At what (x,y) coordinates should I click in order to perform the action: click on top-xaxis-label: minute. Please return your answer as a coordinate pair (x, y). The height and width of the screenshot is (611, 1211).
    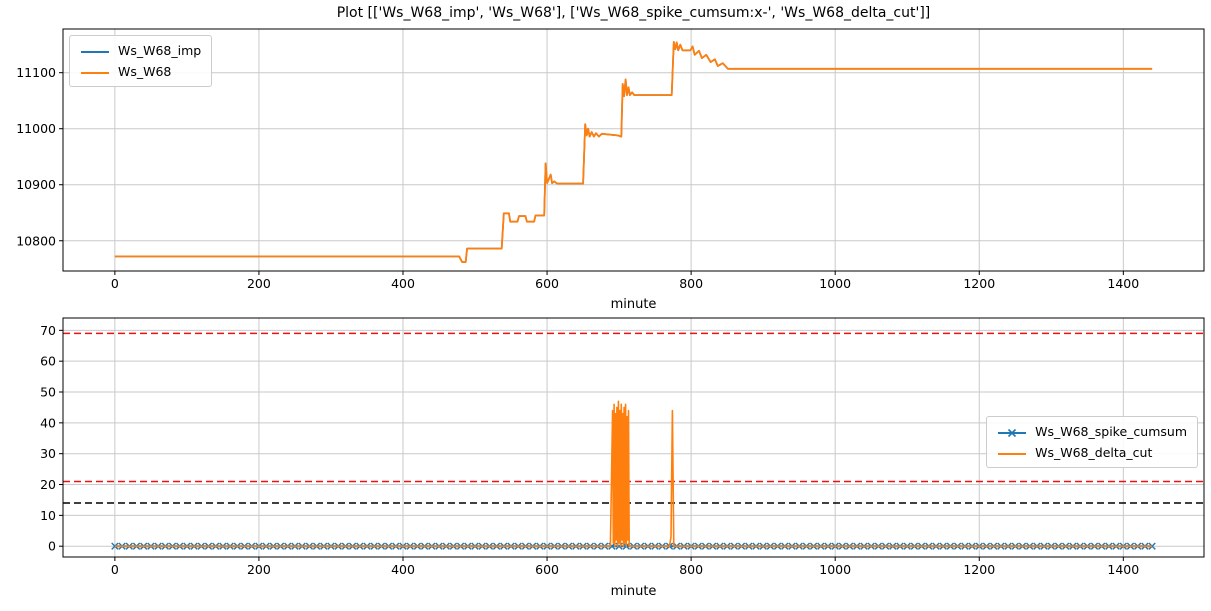
    Looking at the image, I should click on (633, 304).